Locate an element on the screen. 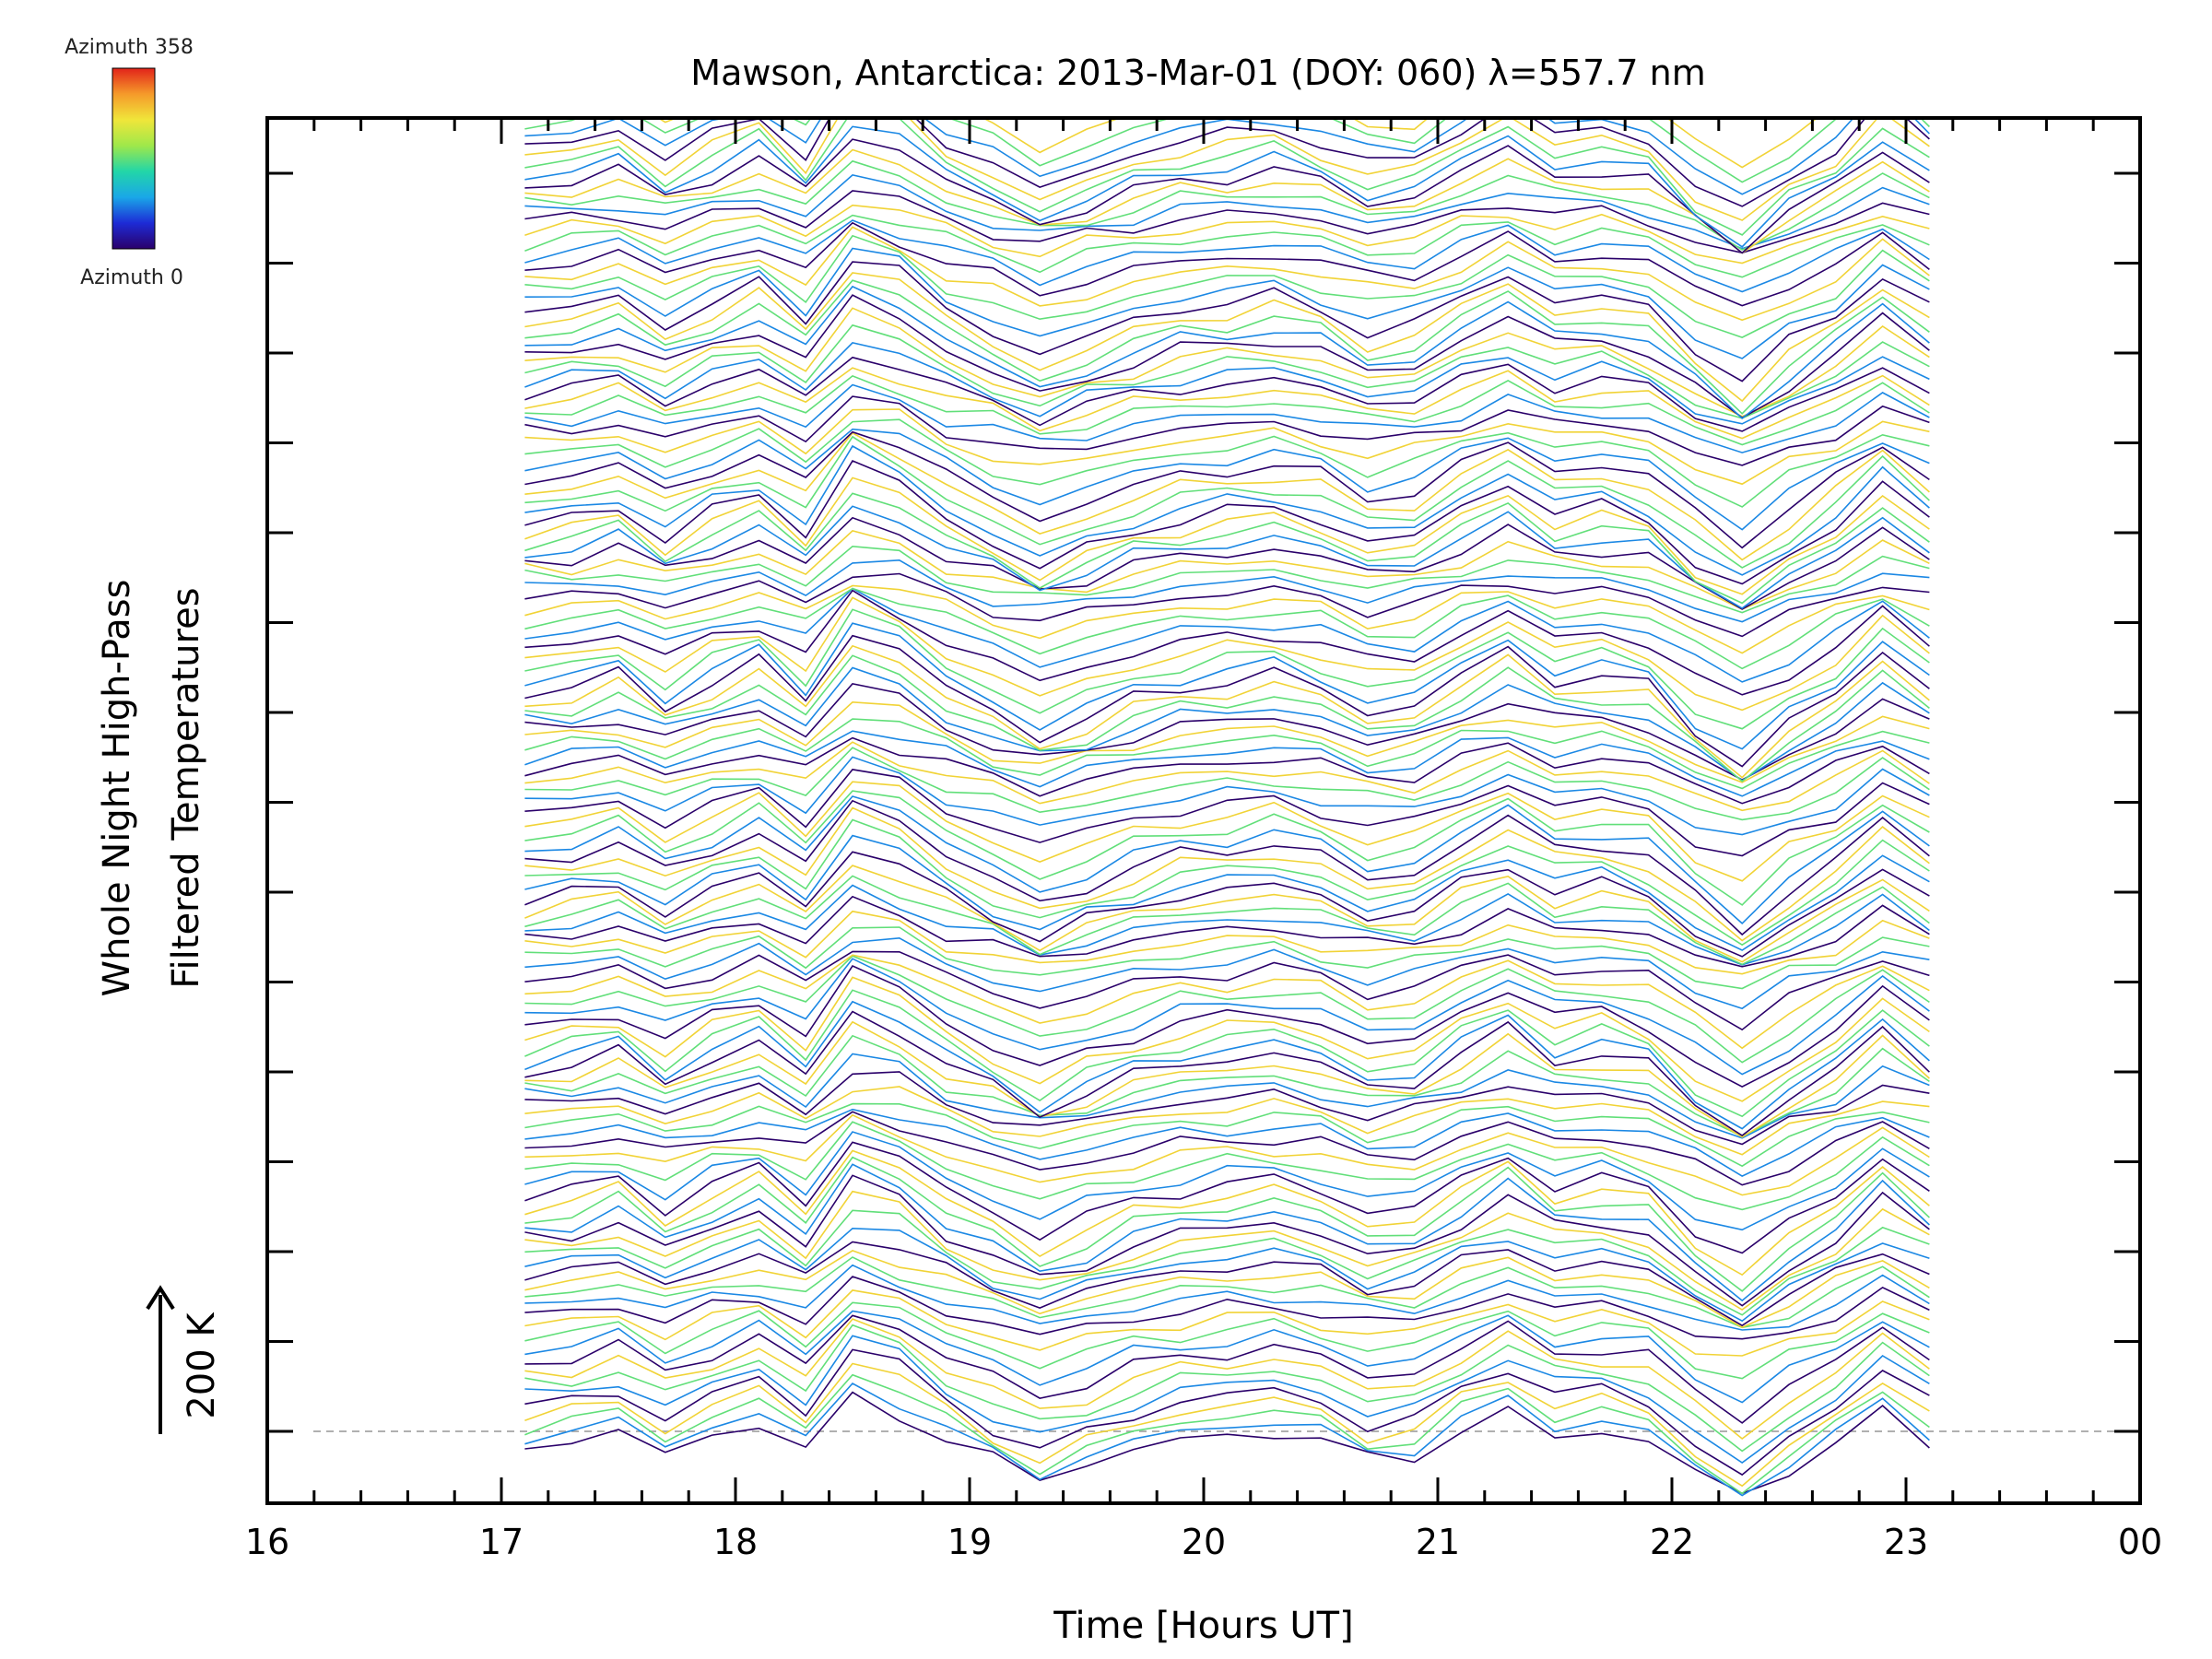  x-tick-label: 19 is located at coordinates (969, 1542).